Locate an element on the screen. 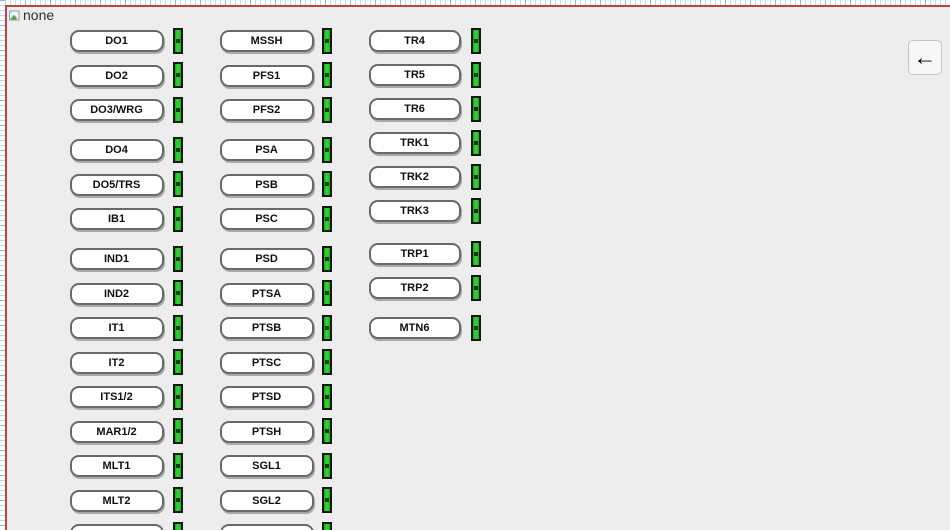  panel-button-tr4: TR4 is located at coordinates (414, 41).